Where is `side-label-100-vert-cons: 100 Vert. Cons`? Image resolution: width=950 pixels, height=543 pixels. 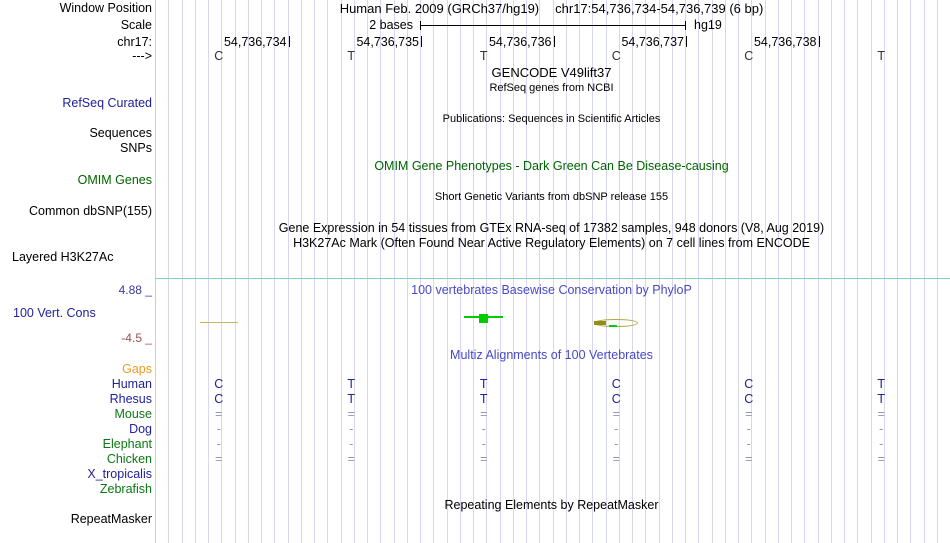 side-label-100-vert-cons: 100 Vert. Cons is located at coordinates (54, 313).